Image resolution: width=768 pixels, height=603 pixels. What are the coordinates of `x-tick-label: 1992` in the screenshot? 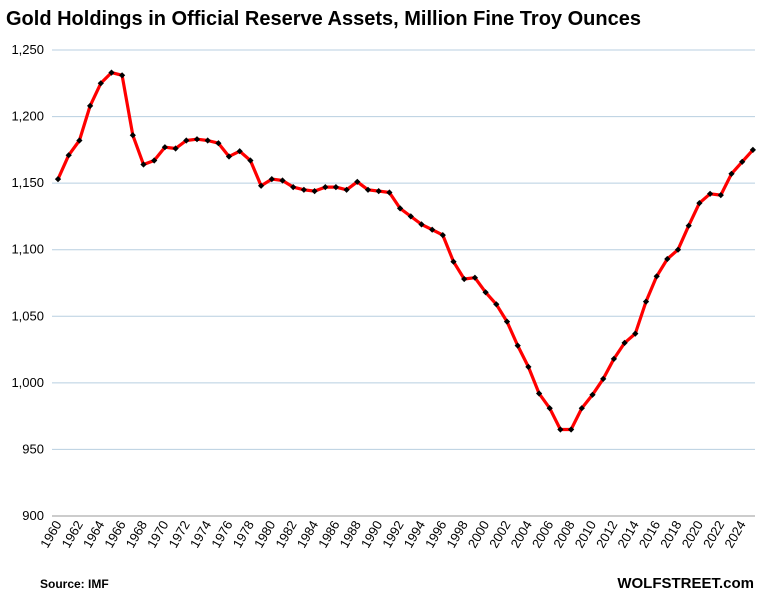 It's located at (392, 534).